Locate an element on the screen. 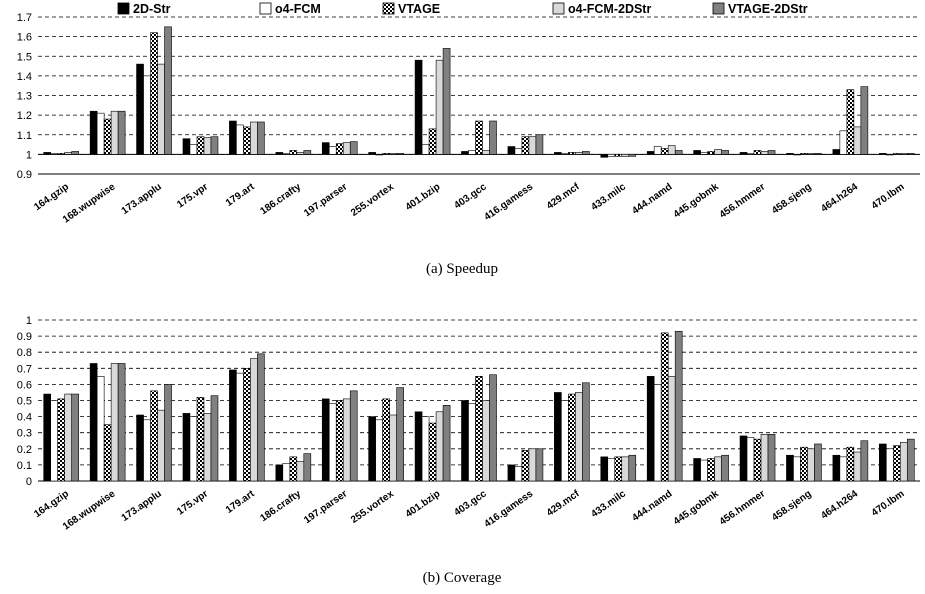 The height and width of the screenshot is (594, 925). bar-vtage-197-parser is located at coordinates (339, 149).